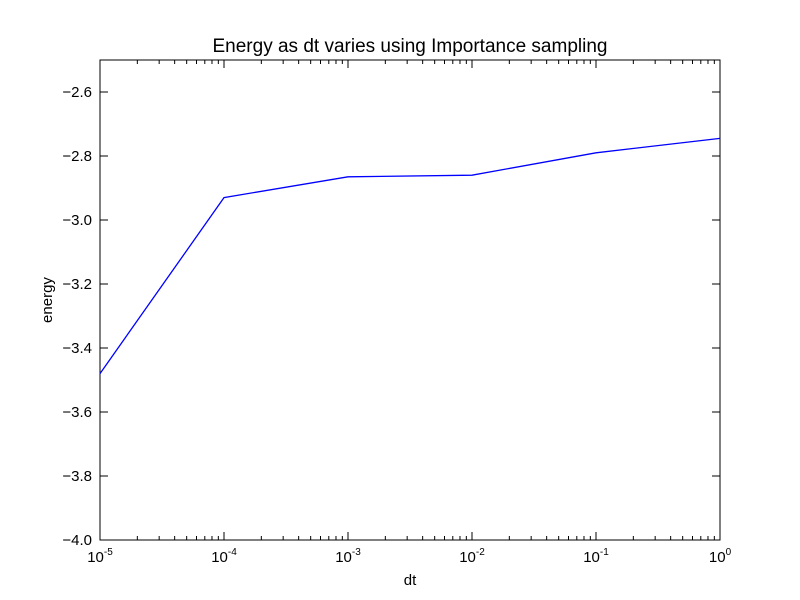 This screenshot has width=800, height=600. I want to click on x-tick-label: 10⁻⁵, so click(100, 556).